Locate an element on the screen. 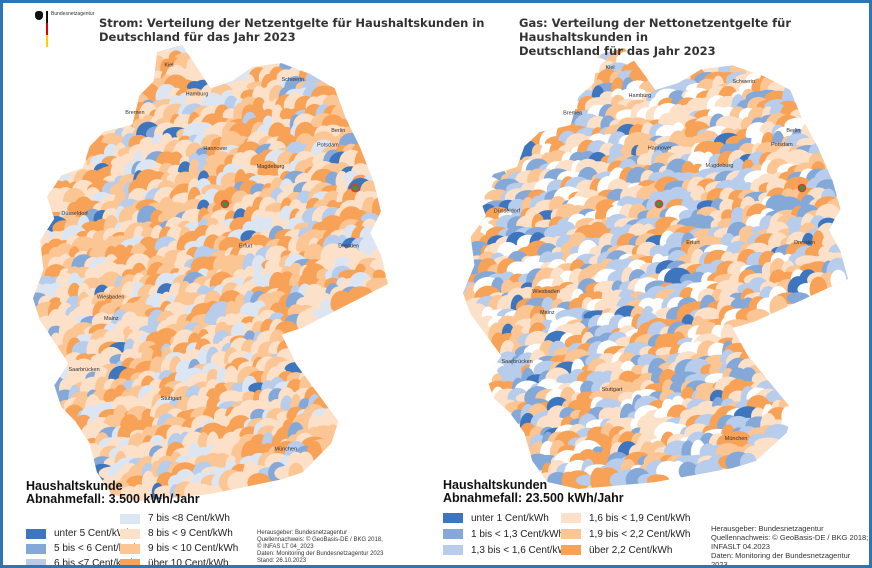 This screenshot has width=872, height=568. legend-item: unter 1 Cent/kWh is located at coordinates (507, 518).